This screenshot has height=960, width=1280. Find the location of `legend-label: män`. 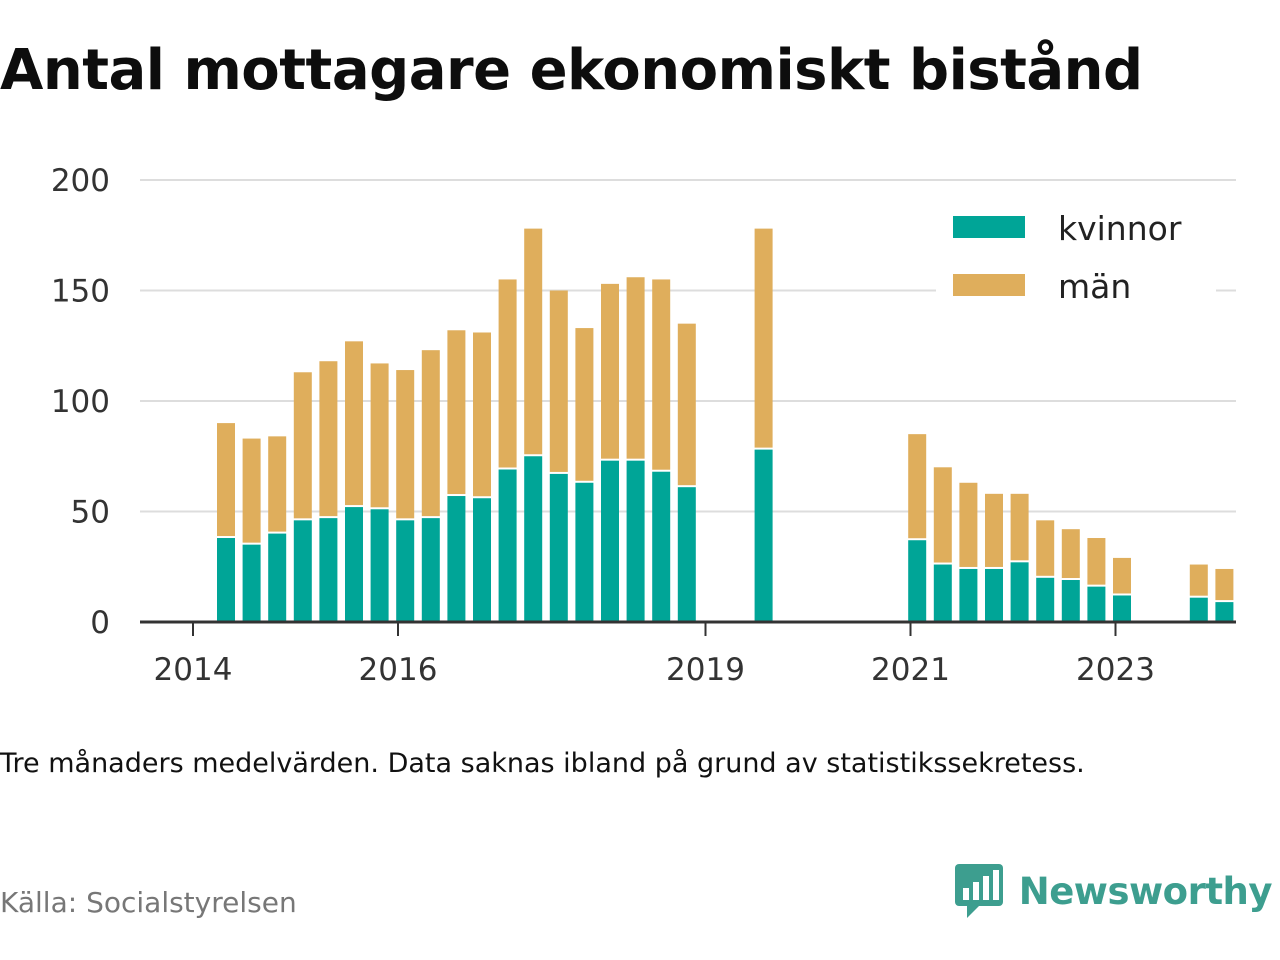

legend-label: män is located at coordinates (1094, 286).